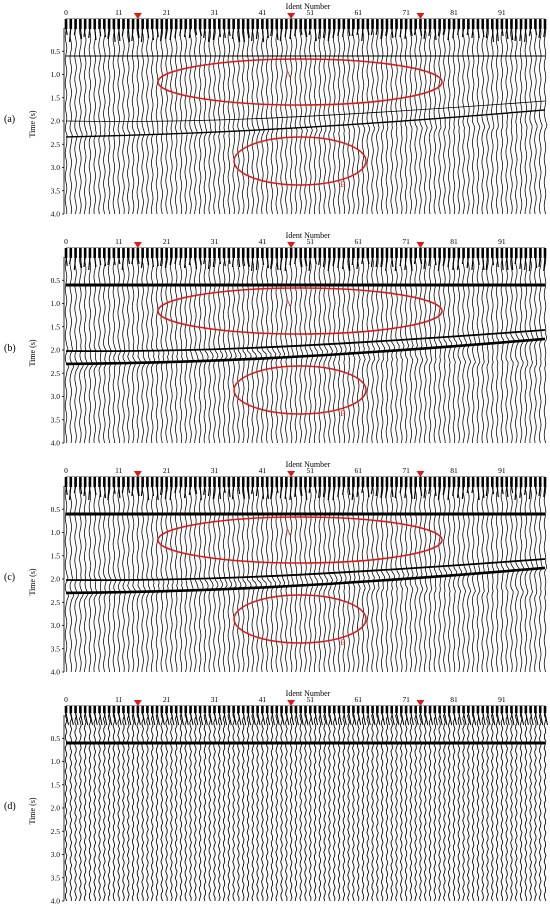  What do you see at coordinates (291, 245) in the screenshot?
I see `trace-marker` at bounding box center [291, 245].